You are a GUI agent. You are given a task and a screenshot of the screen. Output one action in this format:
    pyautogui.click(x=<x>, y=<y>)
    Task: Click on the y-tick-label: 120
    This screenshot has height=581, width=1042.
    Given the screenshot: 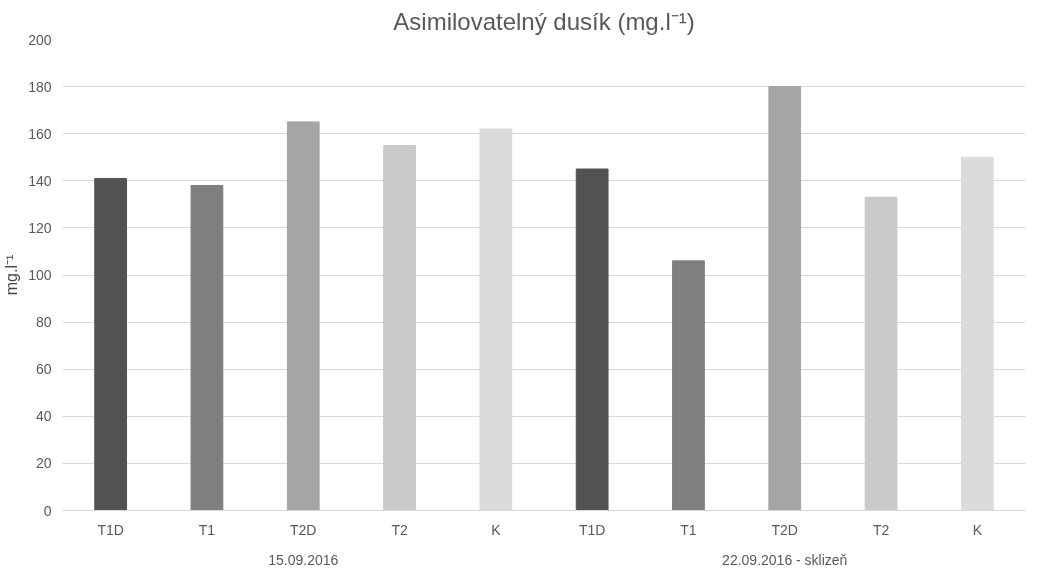 What is the action you would take?
    pyautogui.click(x=40, y=227)
    